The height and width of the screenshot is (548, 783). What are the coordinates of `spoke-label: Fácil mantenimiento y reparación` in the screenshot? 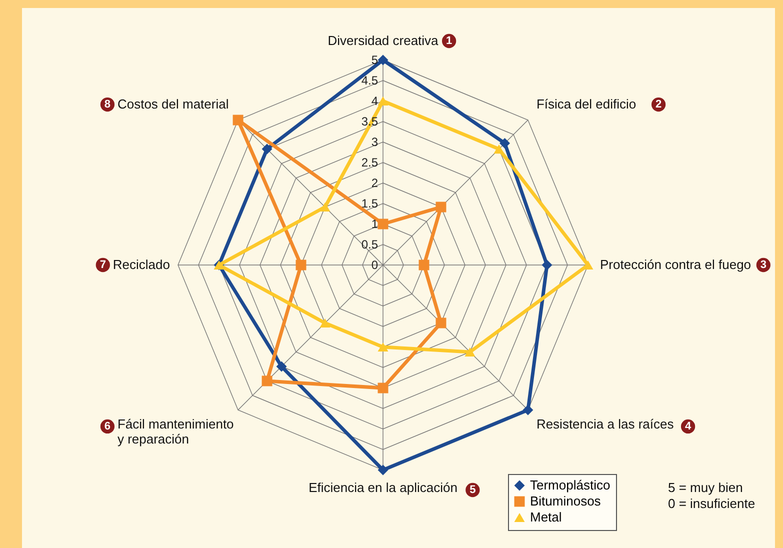 It's located at (175, 431).